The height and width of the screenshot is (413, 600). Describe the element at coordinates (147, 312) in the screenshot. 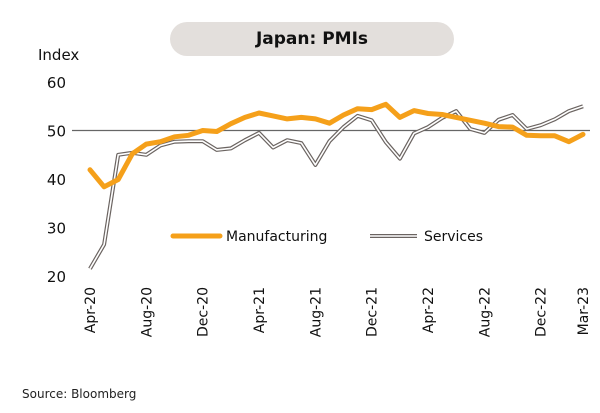

I see `x-tick-label: Aug-20` at that location.